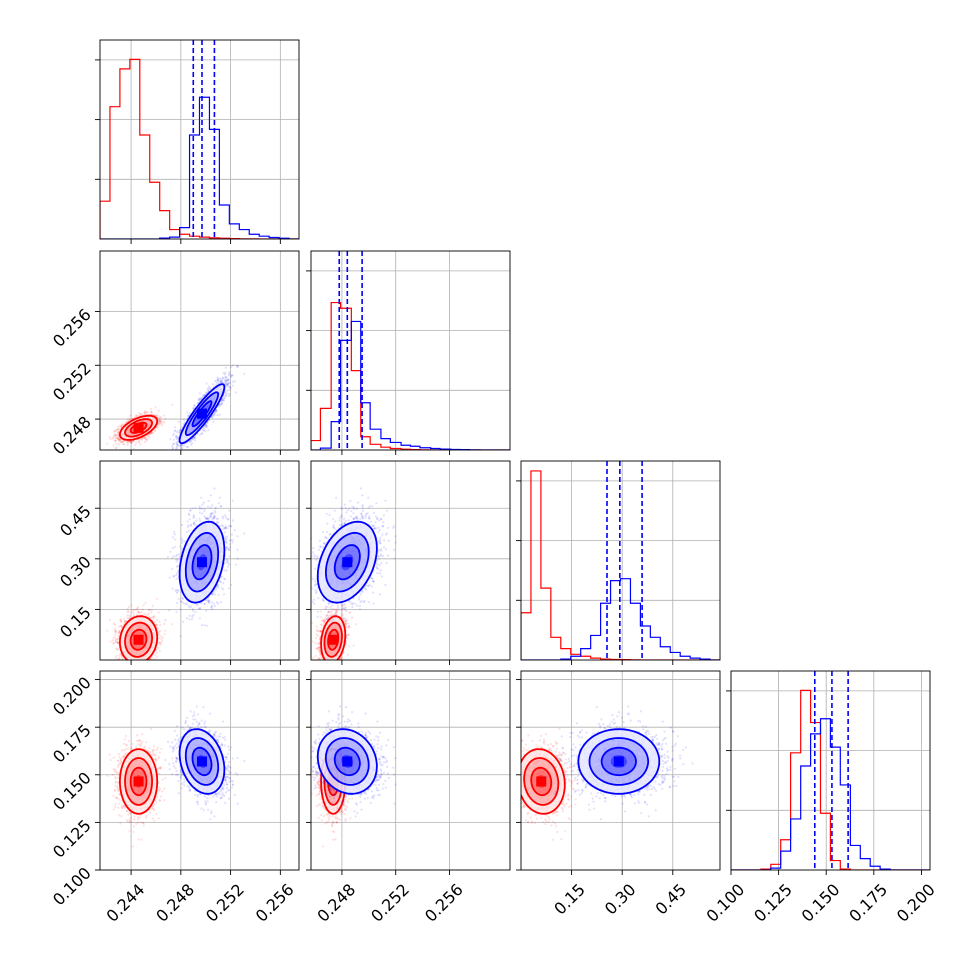 Image resolution: width=970 pixels, height=970 pixels. I want to click on panel-border, so click(199, 350).